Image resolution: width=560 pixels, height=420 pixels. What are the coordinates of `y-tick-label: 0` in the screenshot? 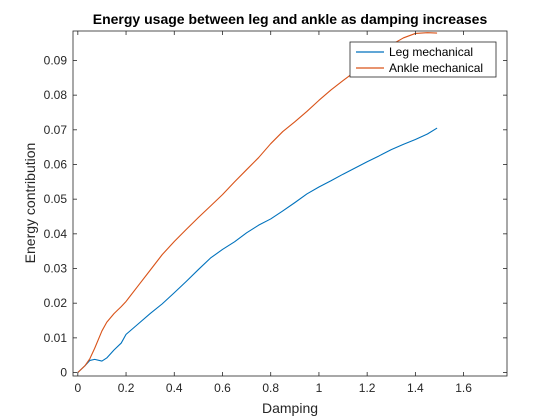 It's located at (63, 373).